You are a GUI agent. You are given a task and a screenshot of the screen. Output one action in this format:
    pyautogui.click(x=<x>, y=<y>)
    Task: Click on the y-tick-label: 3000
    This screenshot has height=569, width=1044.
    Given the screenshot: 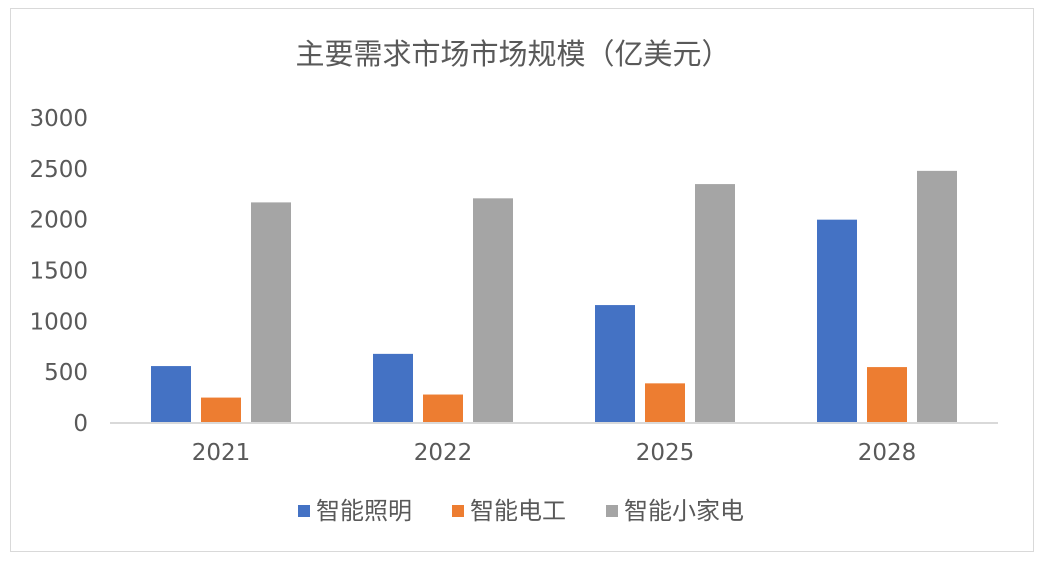 What is the action you would take?
    pyautogui.click(x=58, y=119)
    